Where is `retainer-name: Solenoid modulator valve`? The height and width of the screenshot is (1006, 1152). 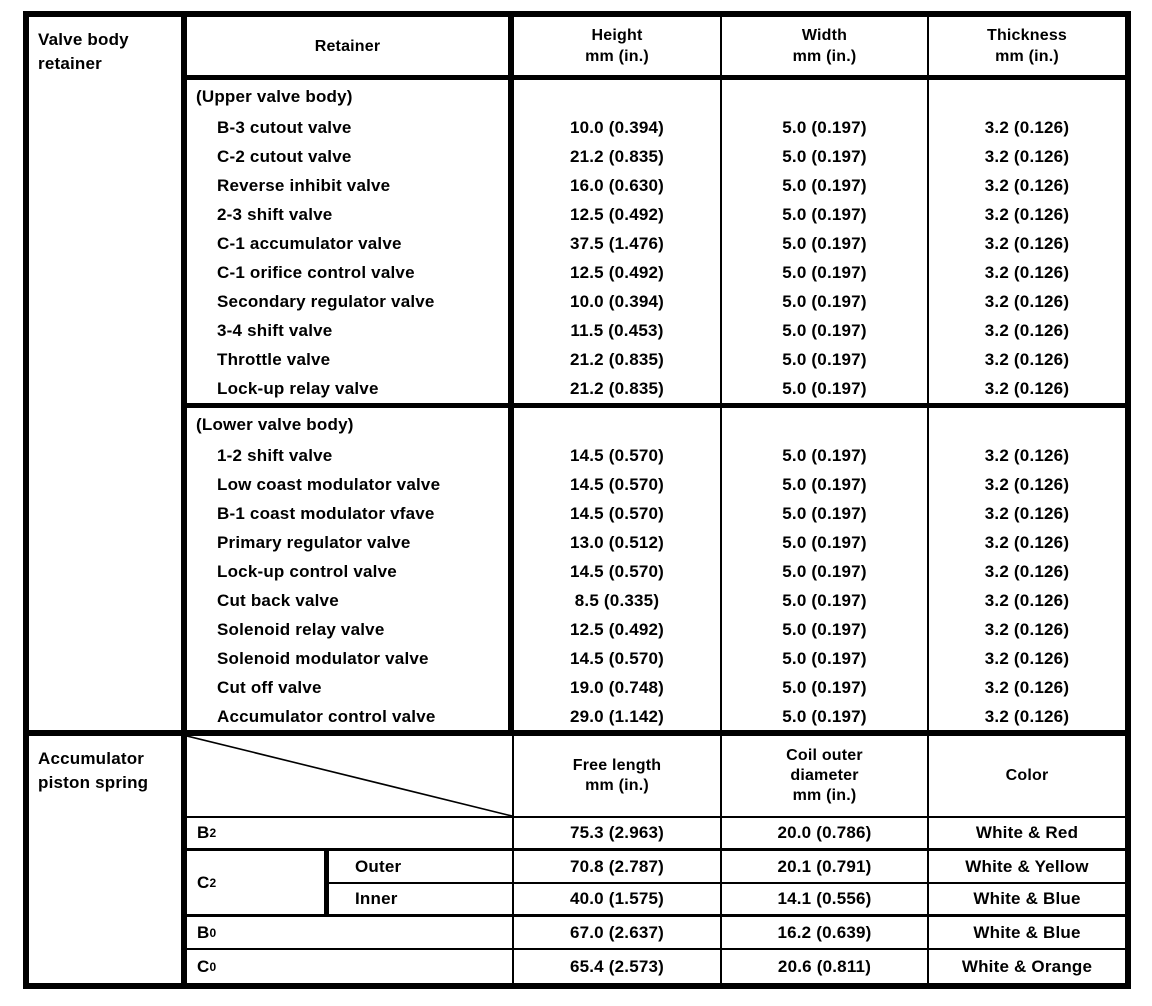
retainer-name: Solenoid modulator valve is located at coordinates (350, 658).